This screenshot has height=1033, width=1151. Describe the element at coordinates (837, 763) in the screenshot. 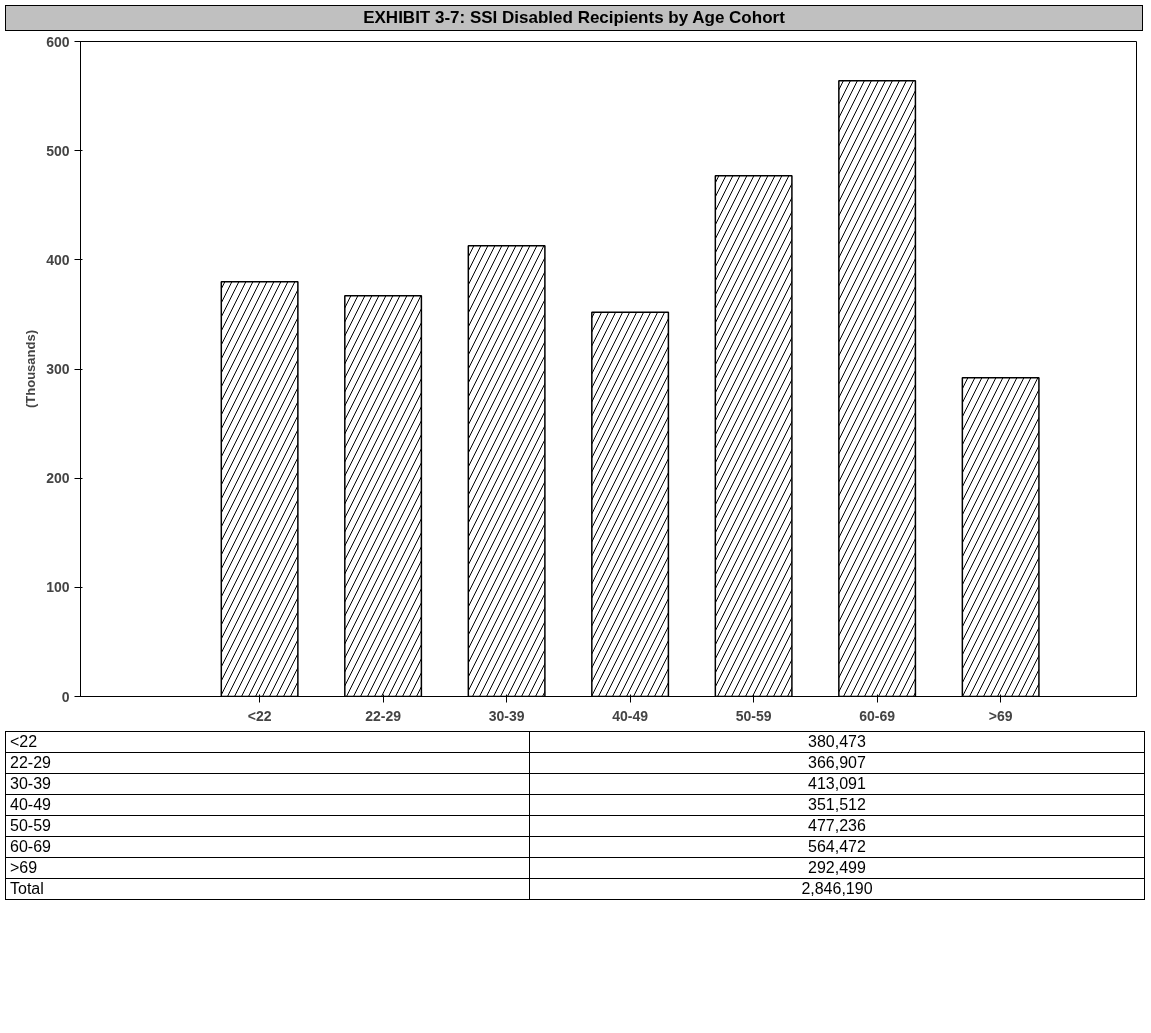

I see `text: 366,907` at that location.